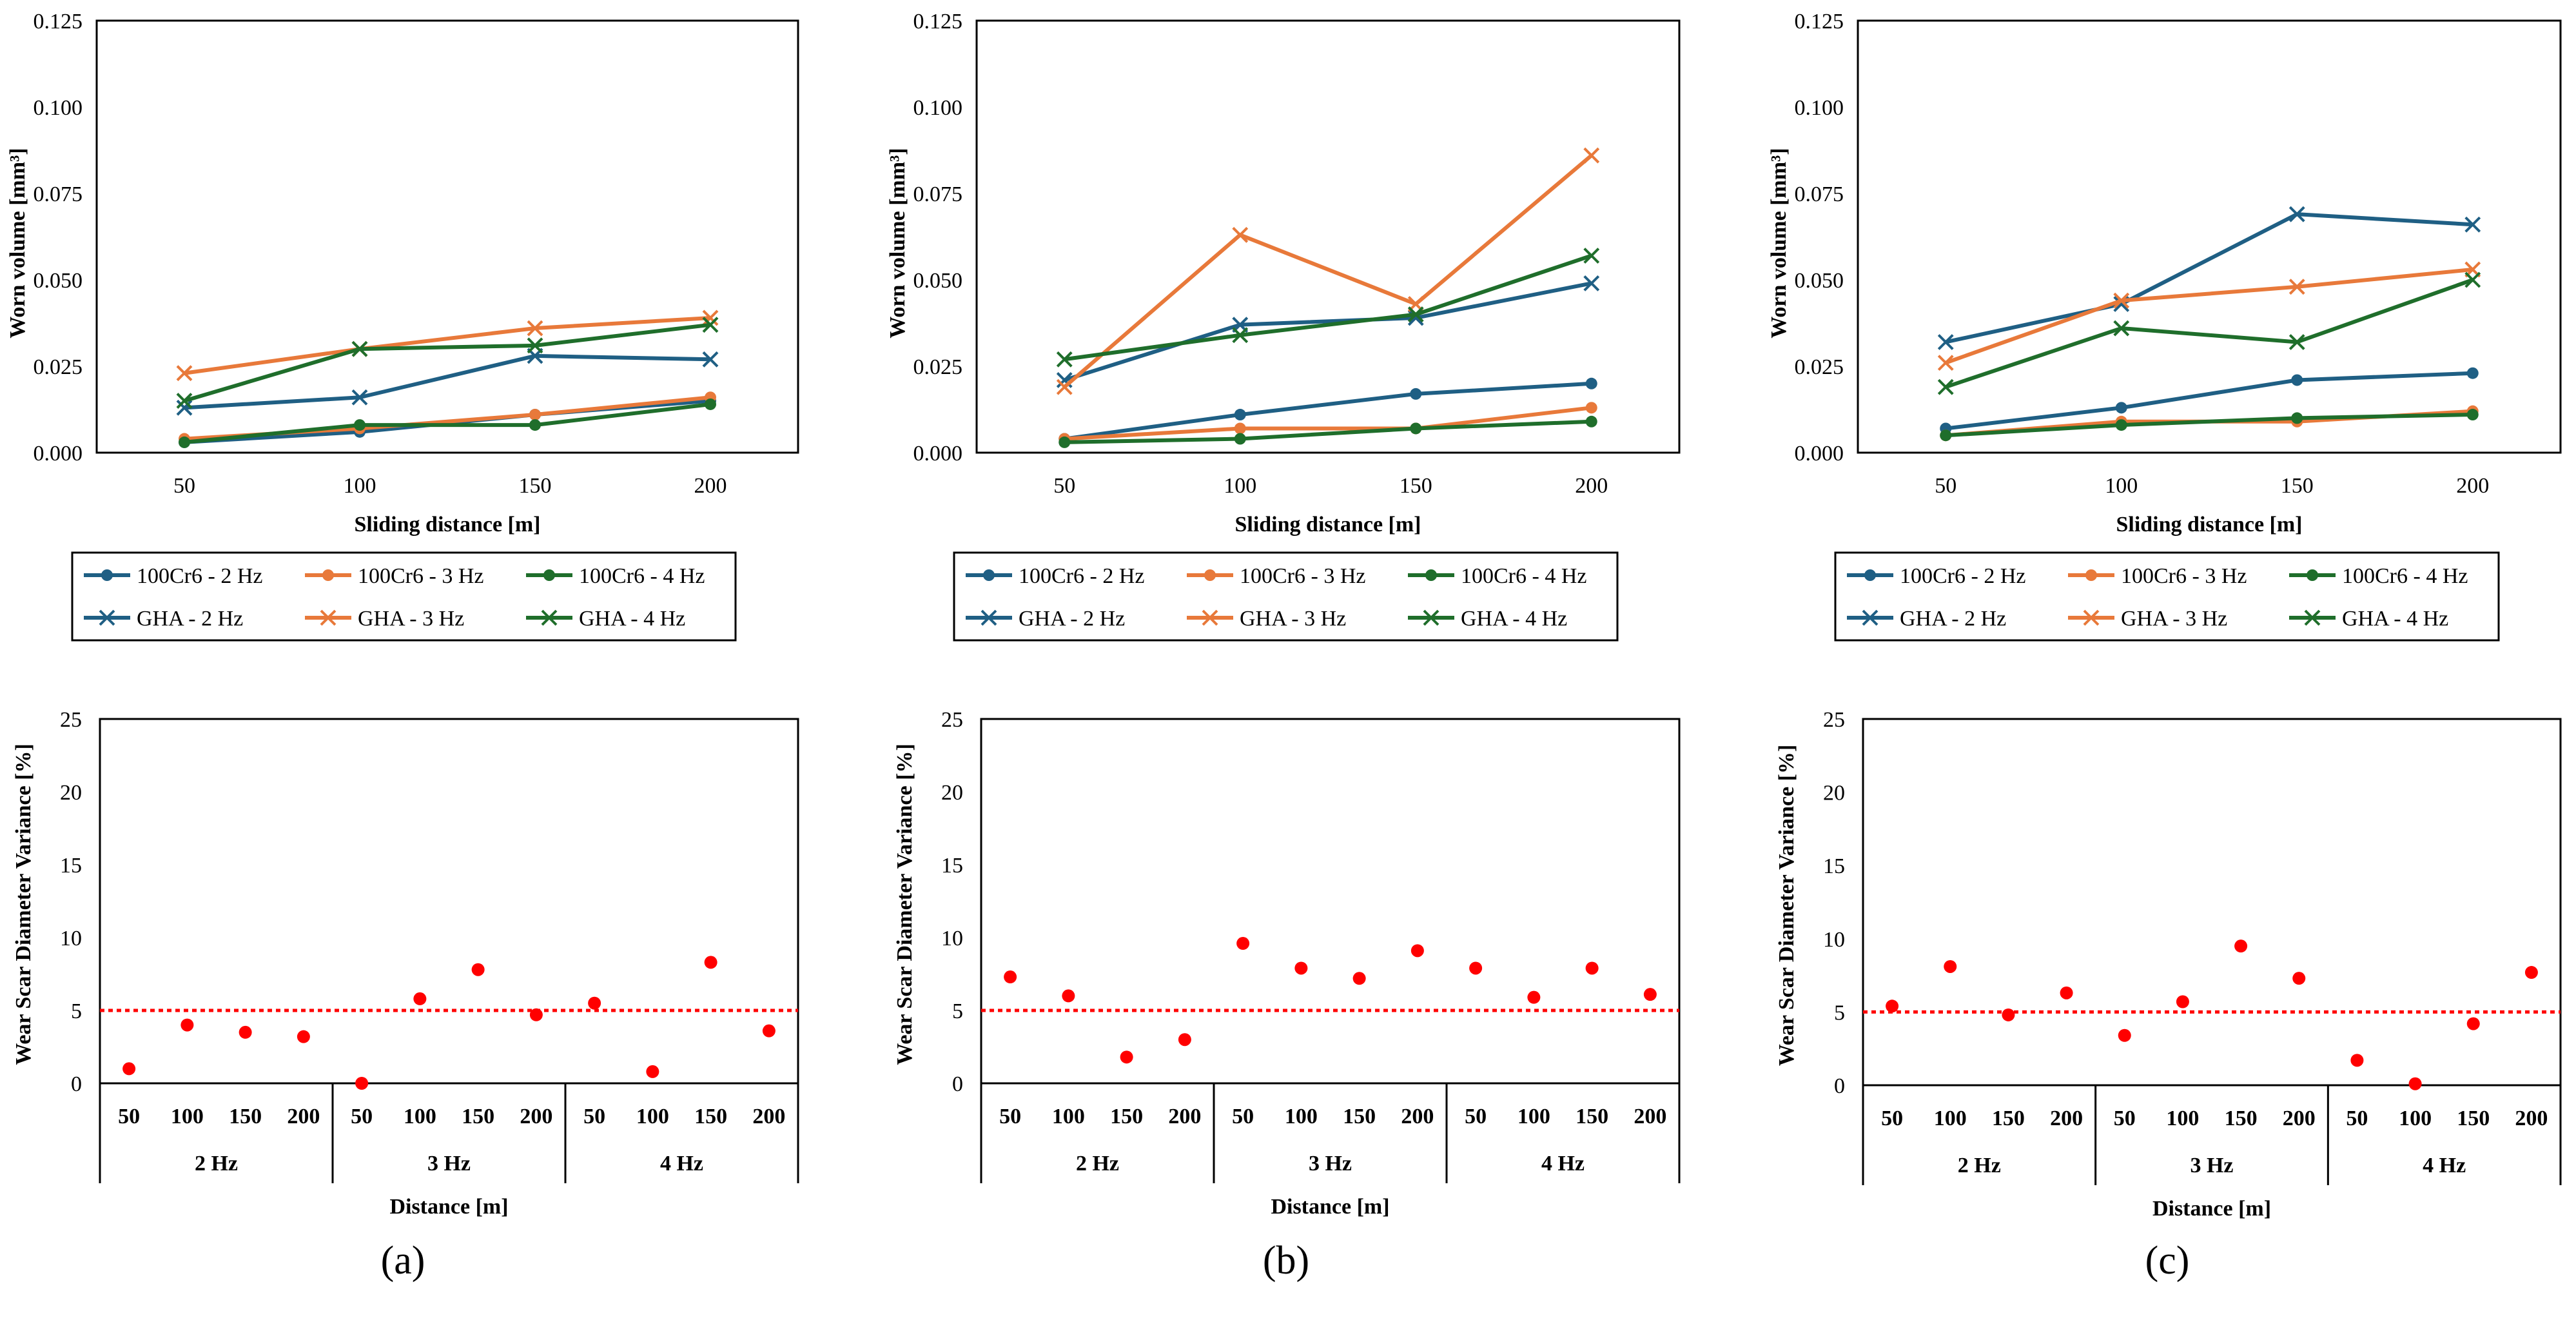 This screenshot has width=2576, height=1338. I want to click on series-gha-2hz, so click(1328, 331).